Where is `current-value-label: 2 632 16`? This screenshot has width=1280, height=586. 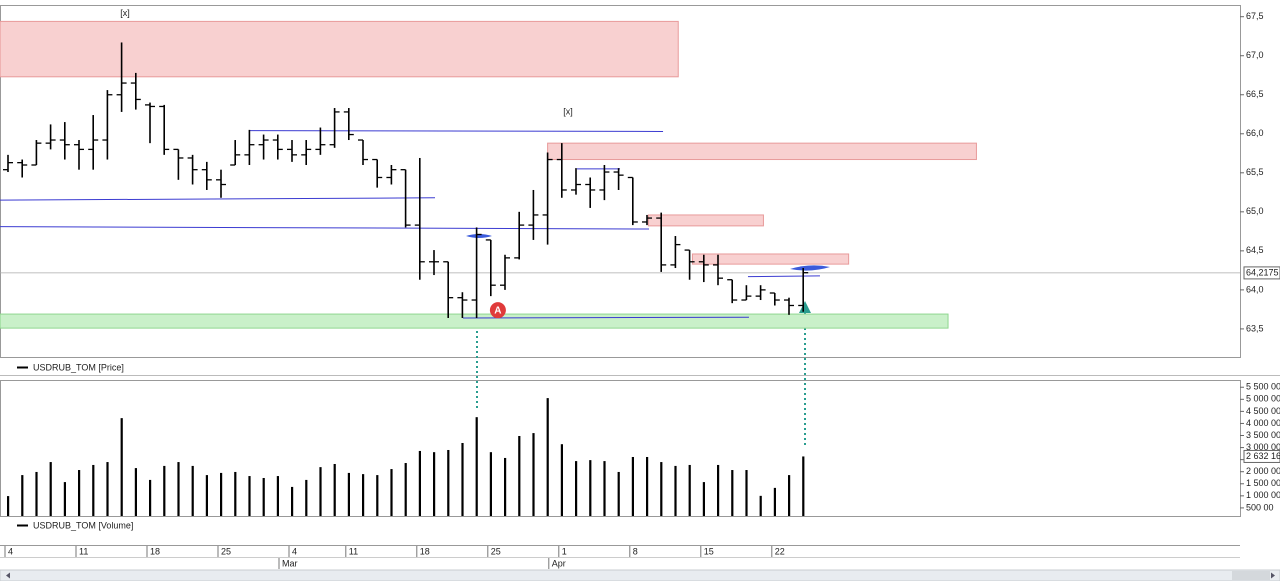
current-value-label: 2 632 16 is located at coordinates (1263, 456).